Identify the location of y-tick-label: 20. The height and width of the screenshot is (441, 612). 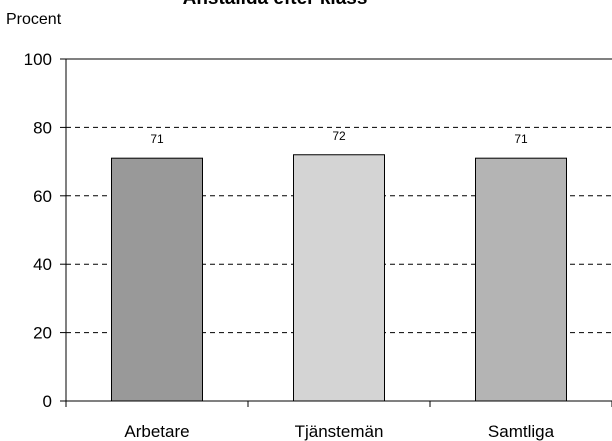
(42, 333).